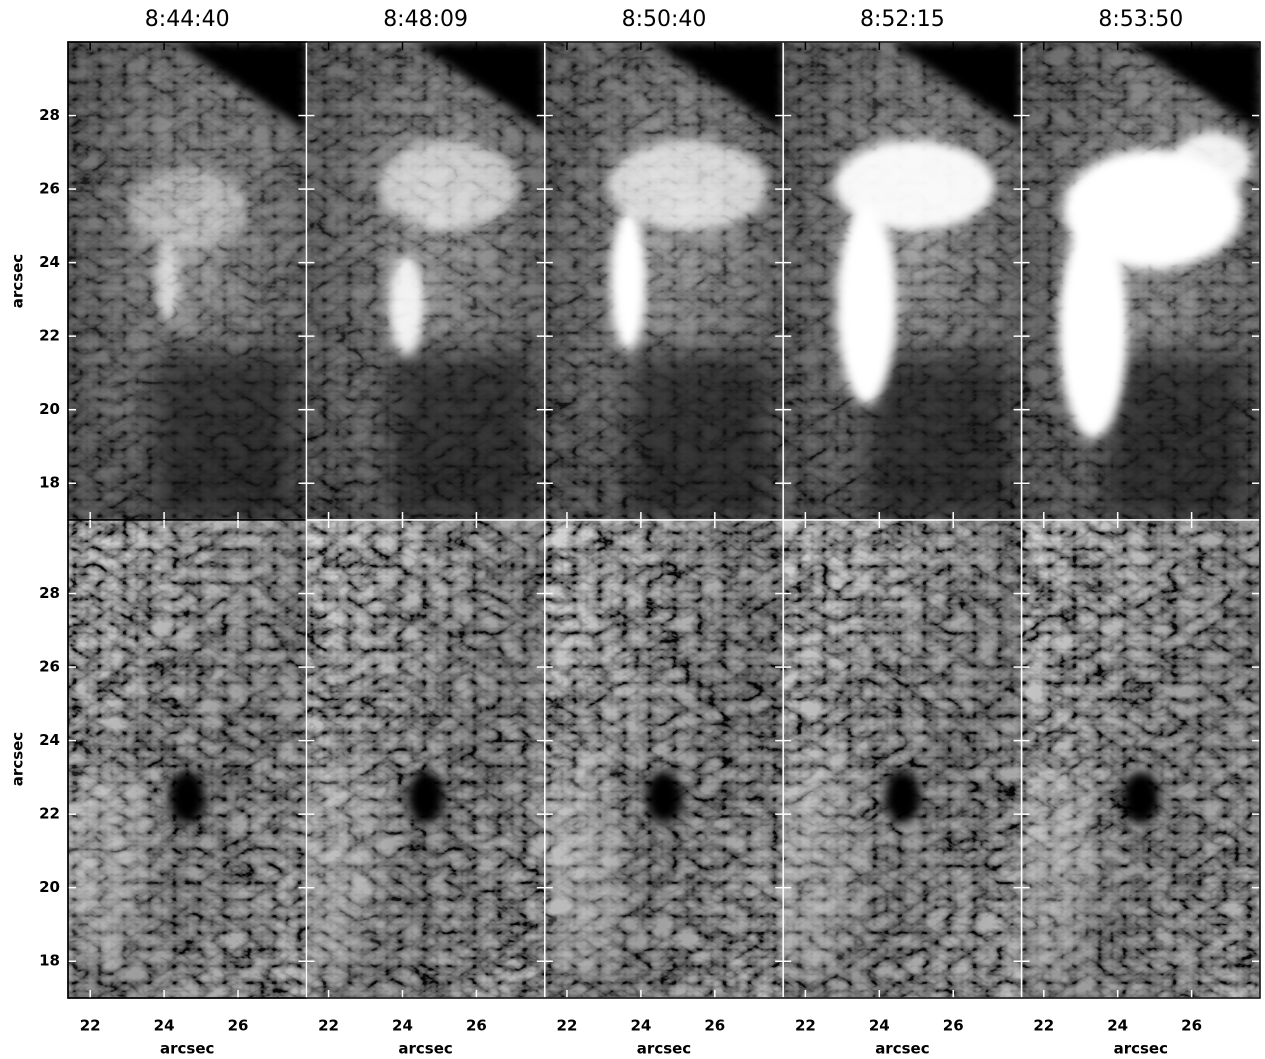 The height and width of the screenshot is (1059, 1265). What do you see at coordinates (1140, 19) in the screenshot?
I see `column-title: 8:53:50` at bounding box center [1140, 19].